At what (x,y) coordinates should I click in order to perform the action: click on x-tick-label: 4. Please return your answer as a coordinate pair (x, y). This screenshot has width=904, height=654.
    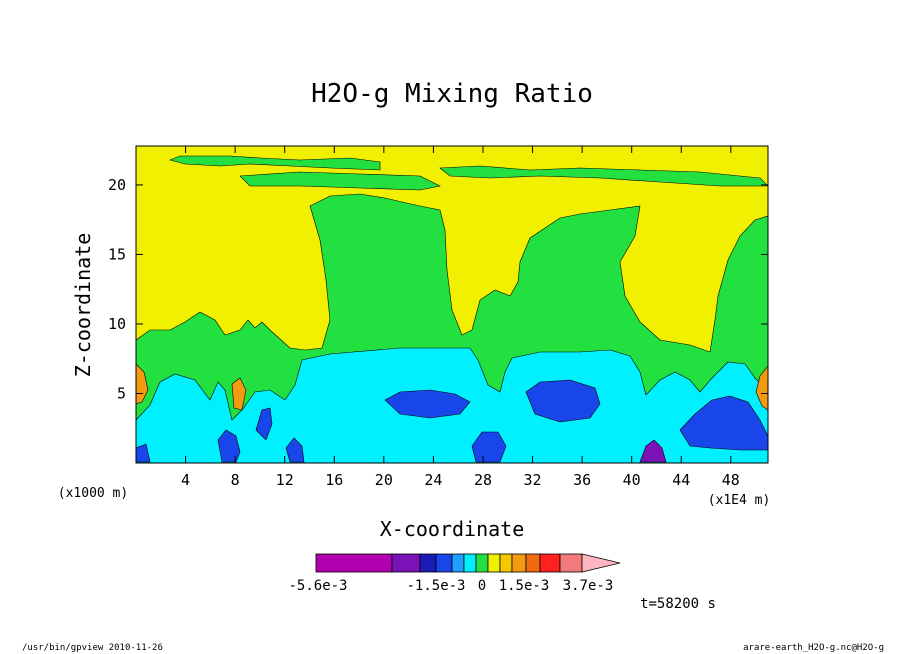
    Looking at the image, I should click on (185, 480).